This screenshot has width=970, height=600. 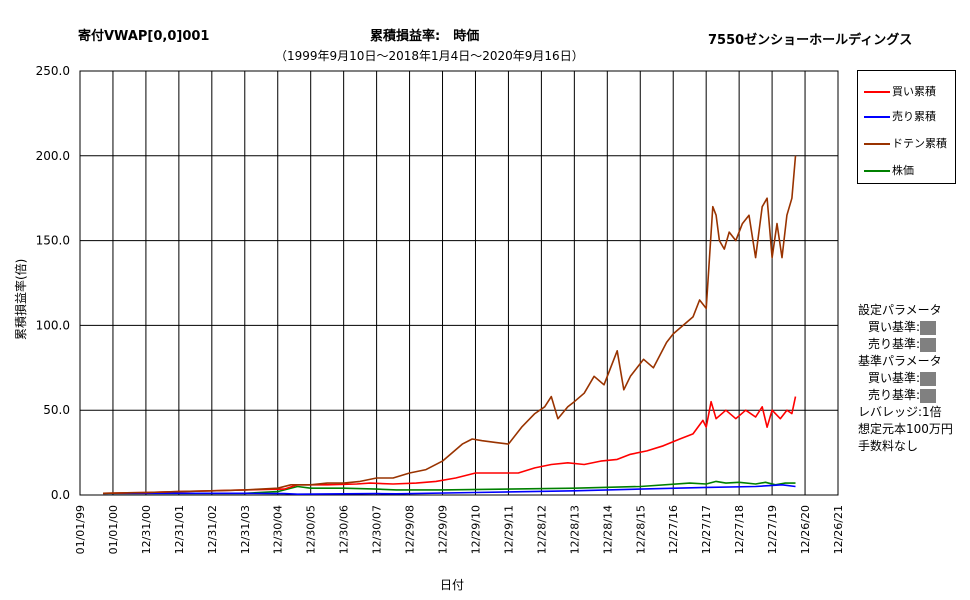 I want to click on x-tick-label: 12/31/03, so click(x=245, y=529).